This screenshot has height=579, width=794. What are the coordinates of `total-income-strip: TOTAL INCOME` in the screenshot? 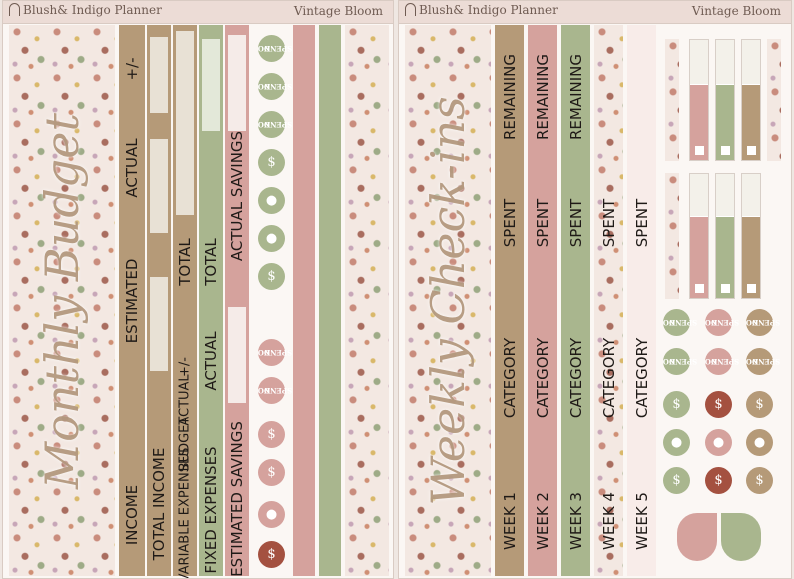 It's located at (159, 300).